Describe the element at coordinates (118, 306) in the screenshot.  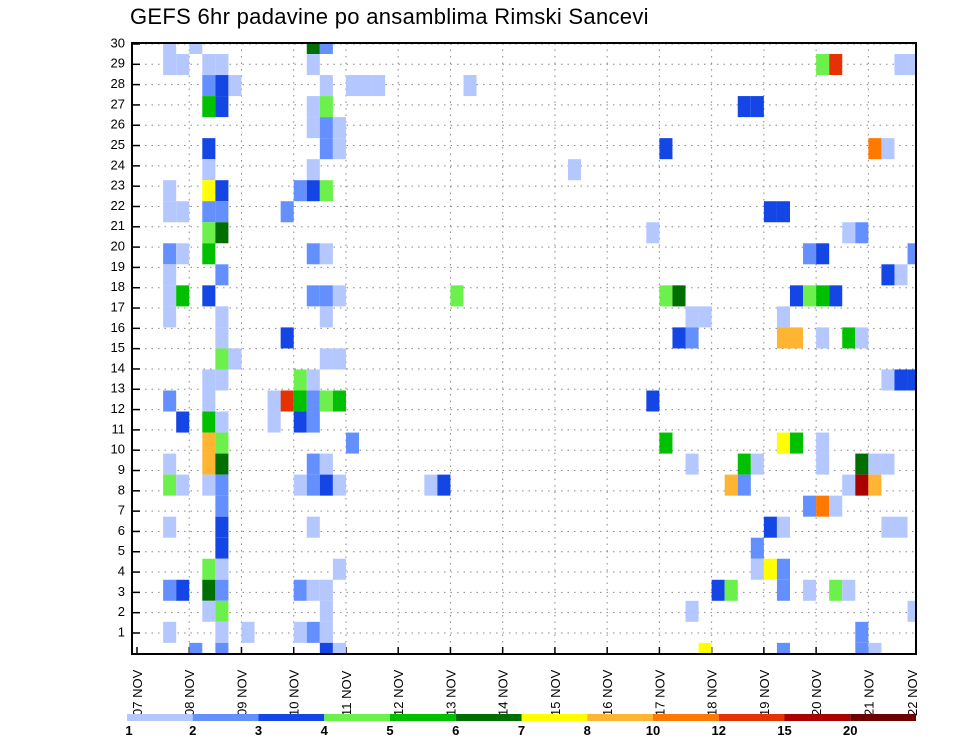
I see `y-tick-label: 17` at that location.